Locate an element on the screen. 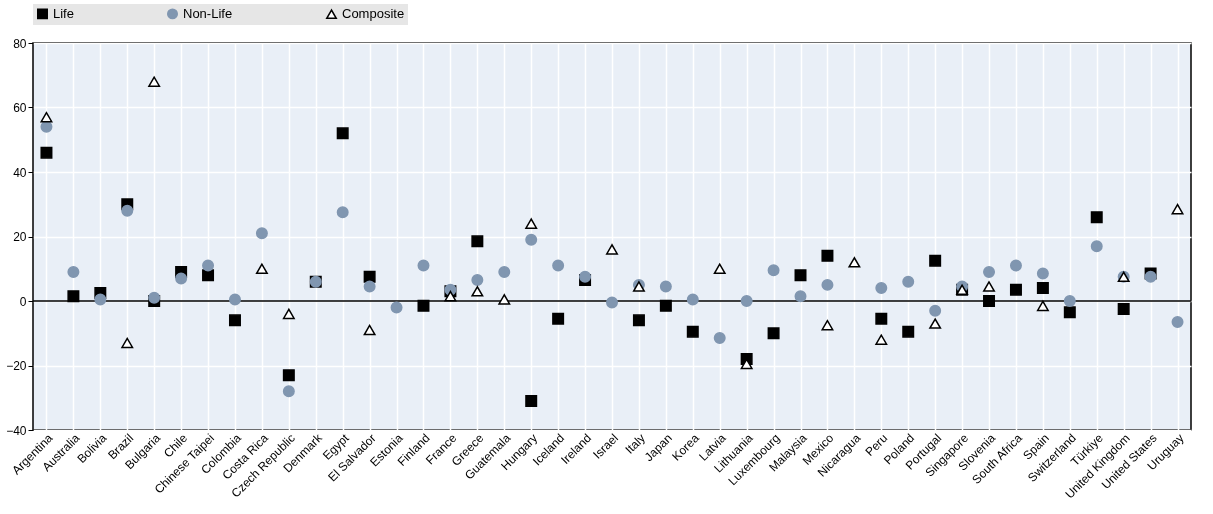 The height and width of the screenshot is (514, 1213). y-tick-label: 0 is located at coordinates (23, 301).